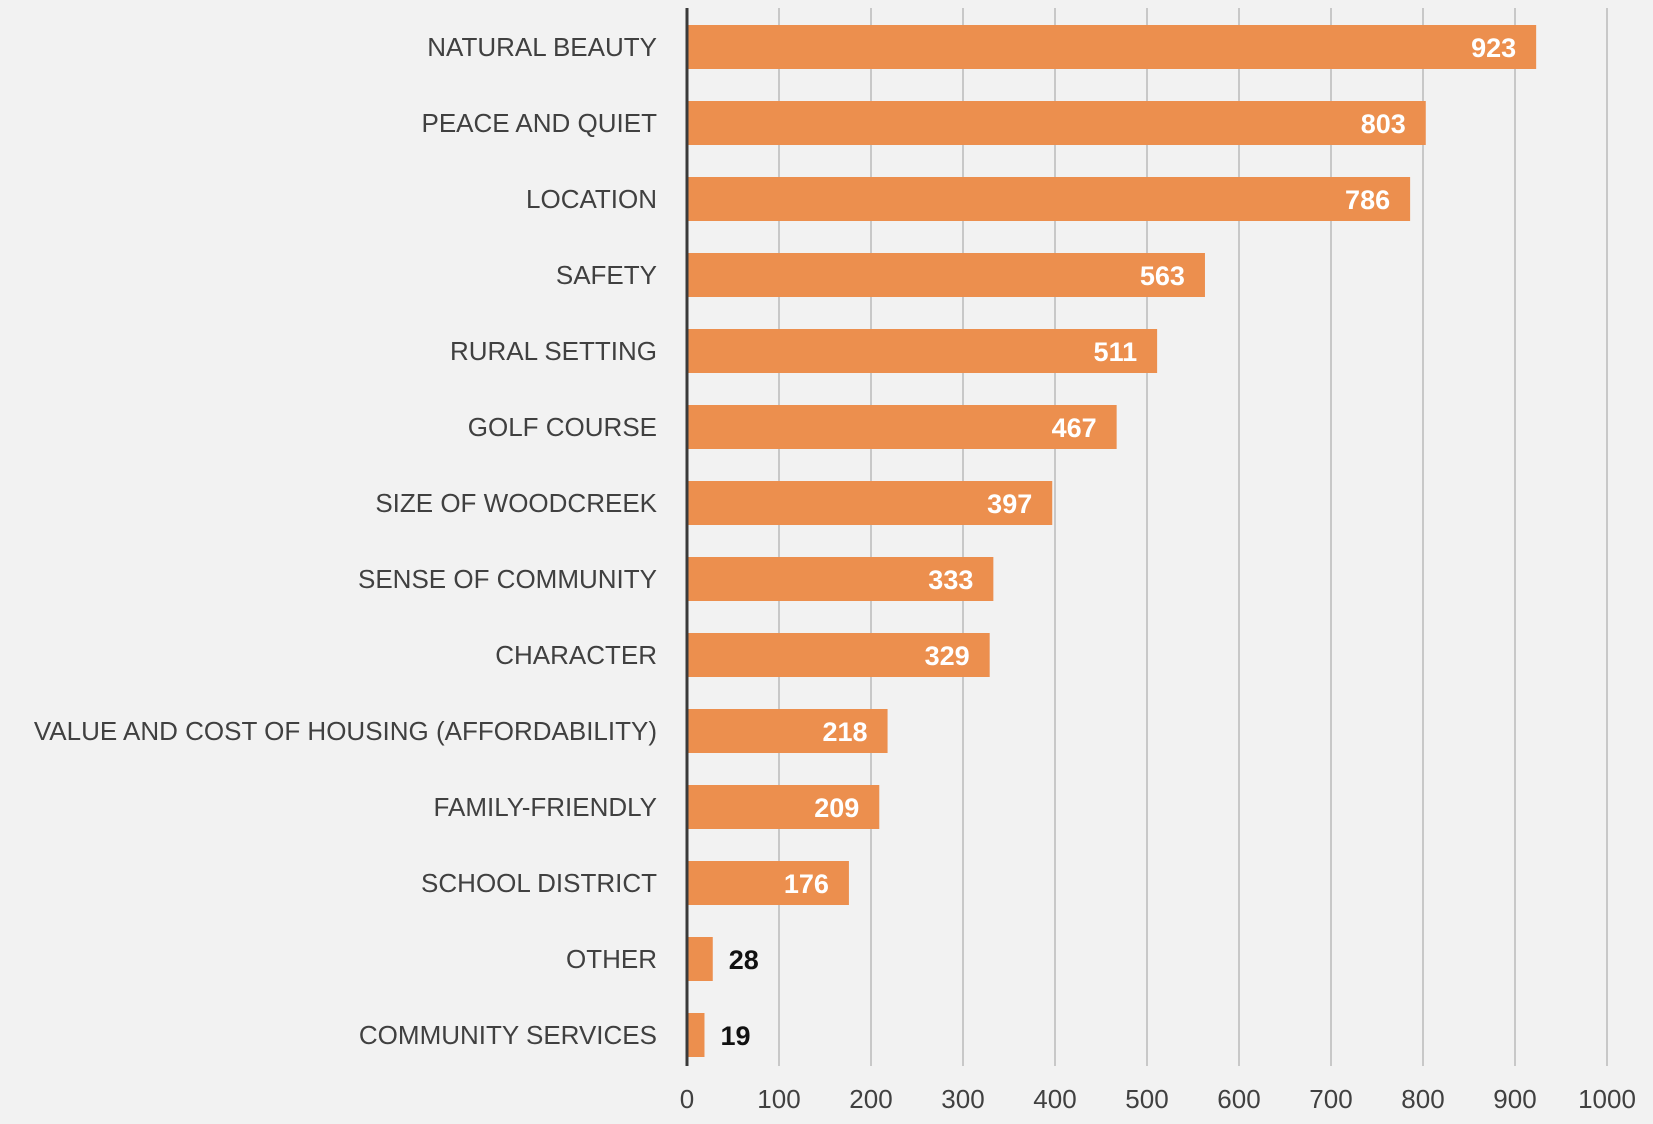 This screenshot has height=1124, width=1653. Describe the element at coordinates (870, 1099) in the screenshot. I see `x-tick-label: 200` at that location.